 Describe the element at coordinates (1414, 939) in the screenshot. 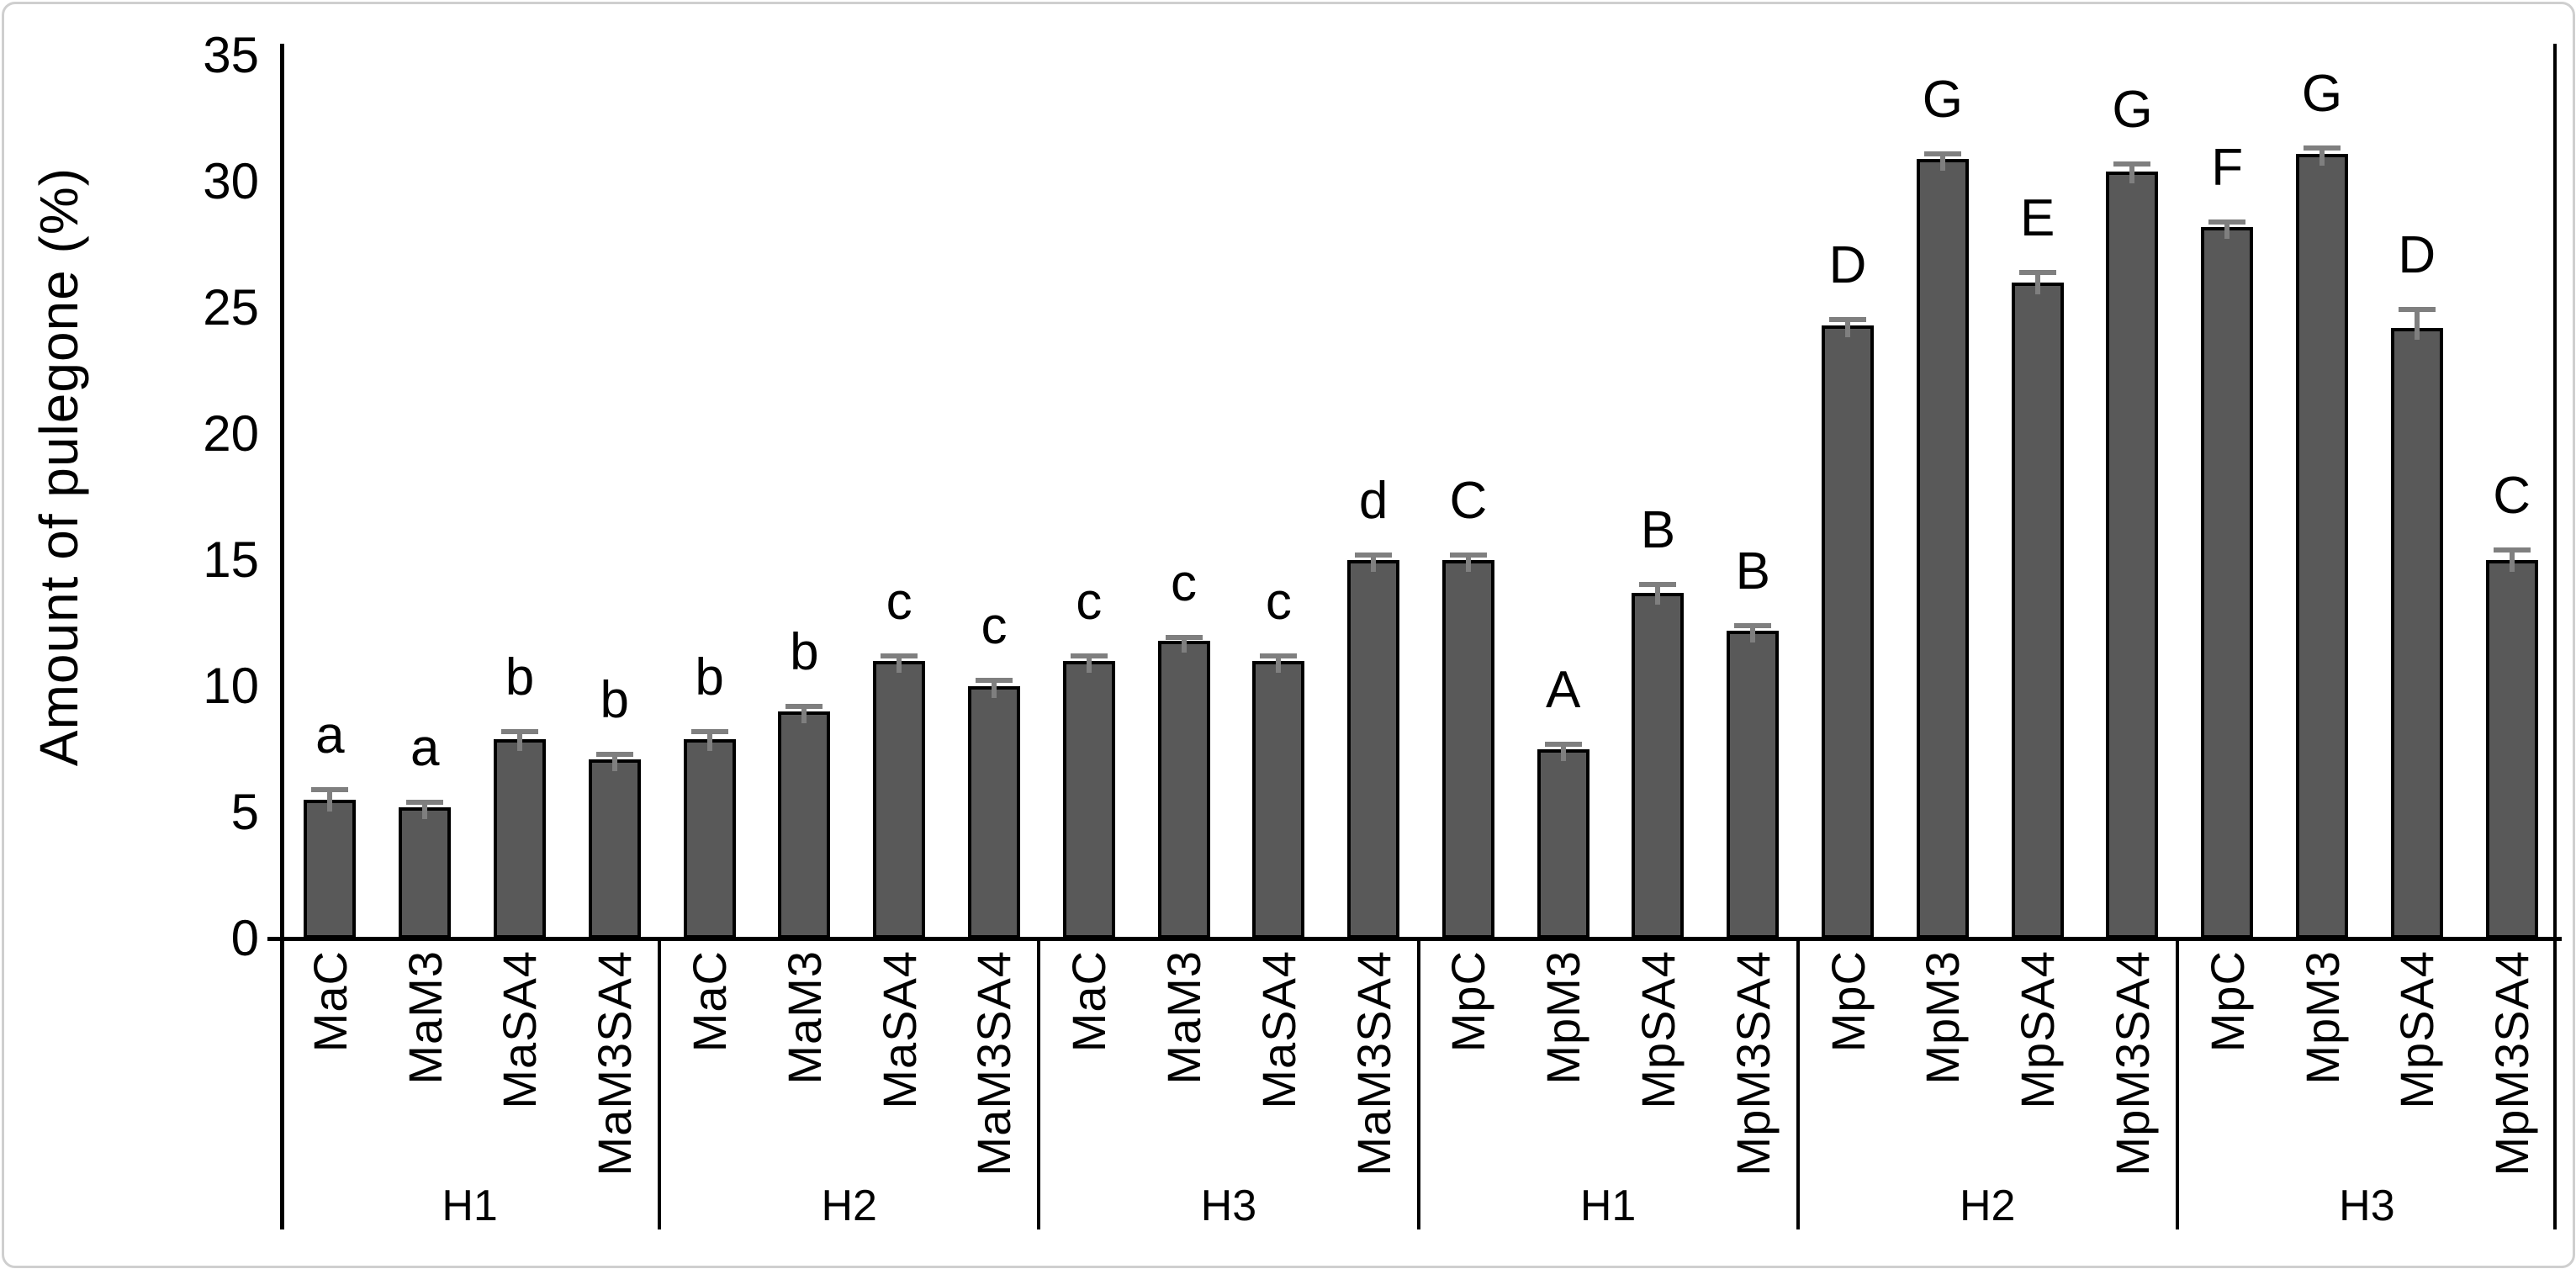

I see `x-axis-line` at that location.